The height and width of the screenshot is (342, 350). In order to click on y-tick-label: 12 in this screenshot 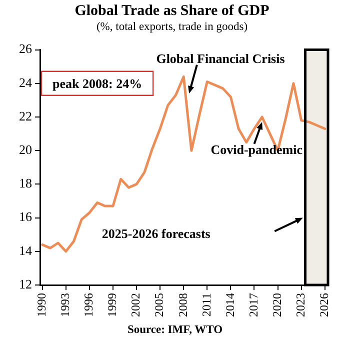, I will do `click(25, 284)`.